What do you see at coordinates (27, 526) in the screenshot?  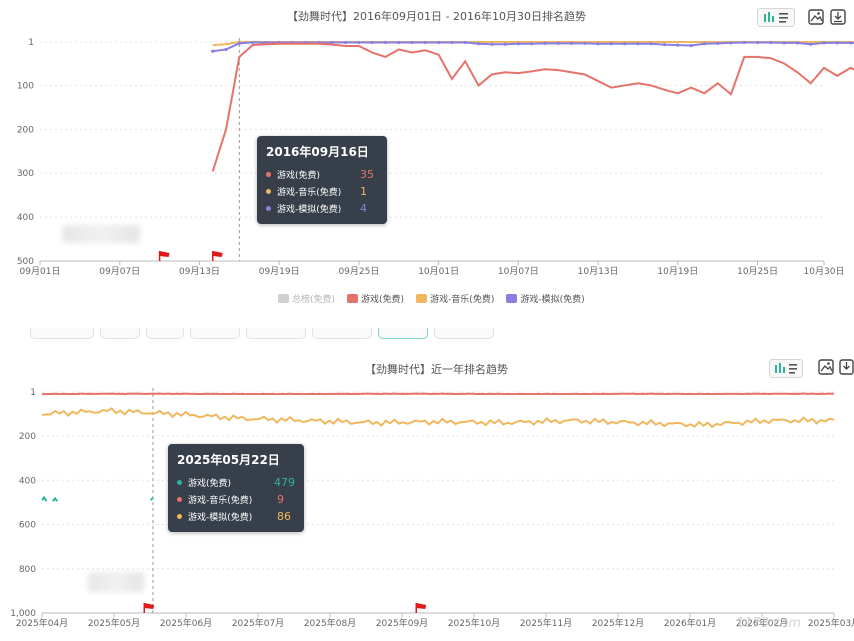 I see `y-tick-label: 600` at bounding box center [27, 526].